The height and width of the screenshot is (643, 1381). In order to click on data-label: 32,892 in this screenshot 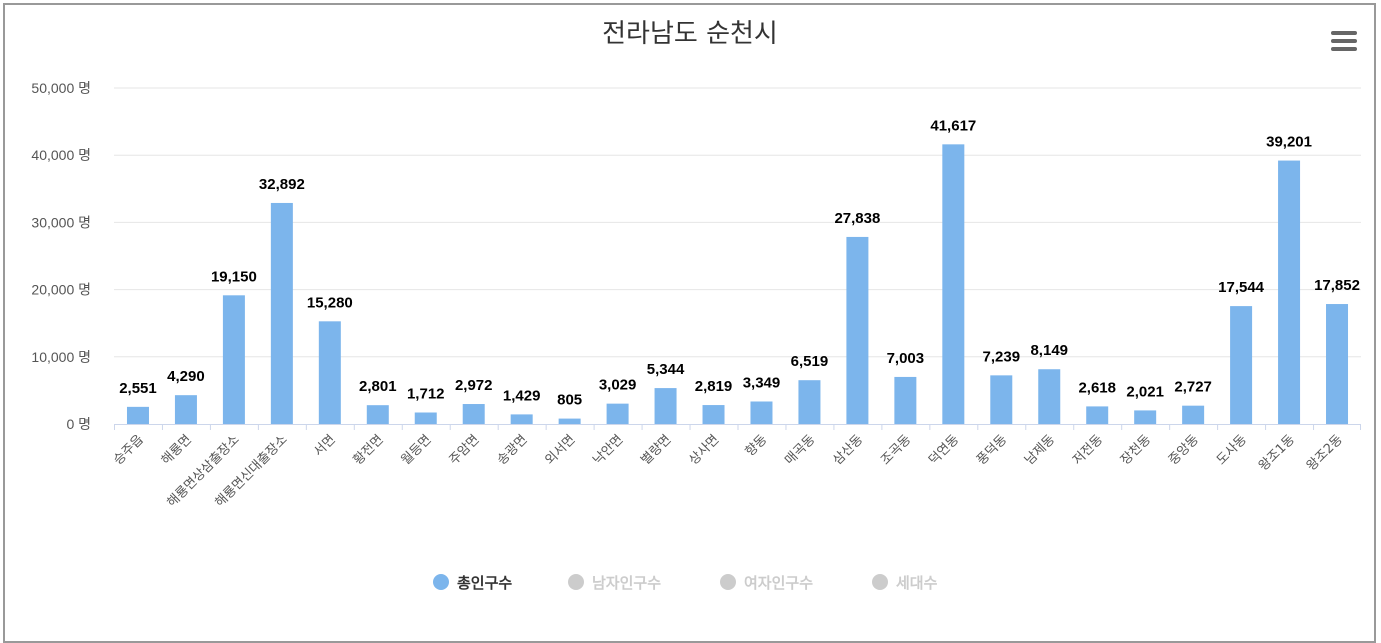, I will do `click(282, 184)`.